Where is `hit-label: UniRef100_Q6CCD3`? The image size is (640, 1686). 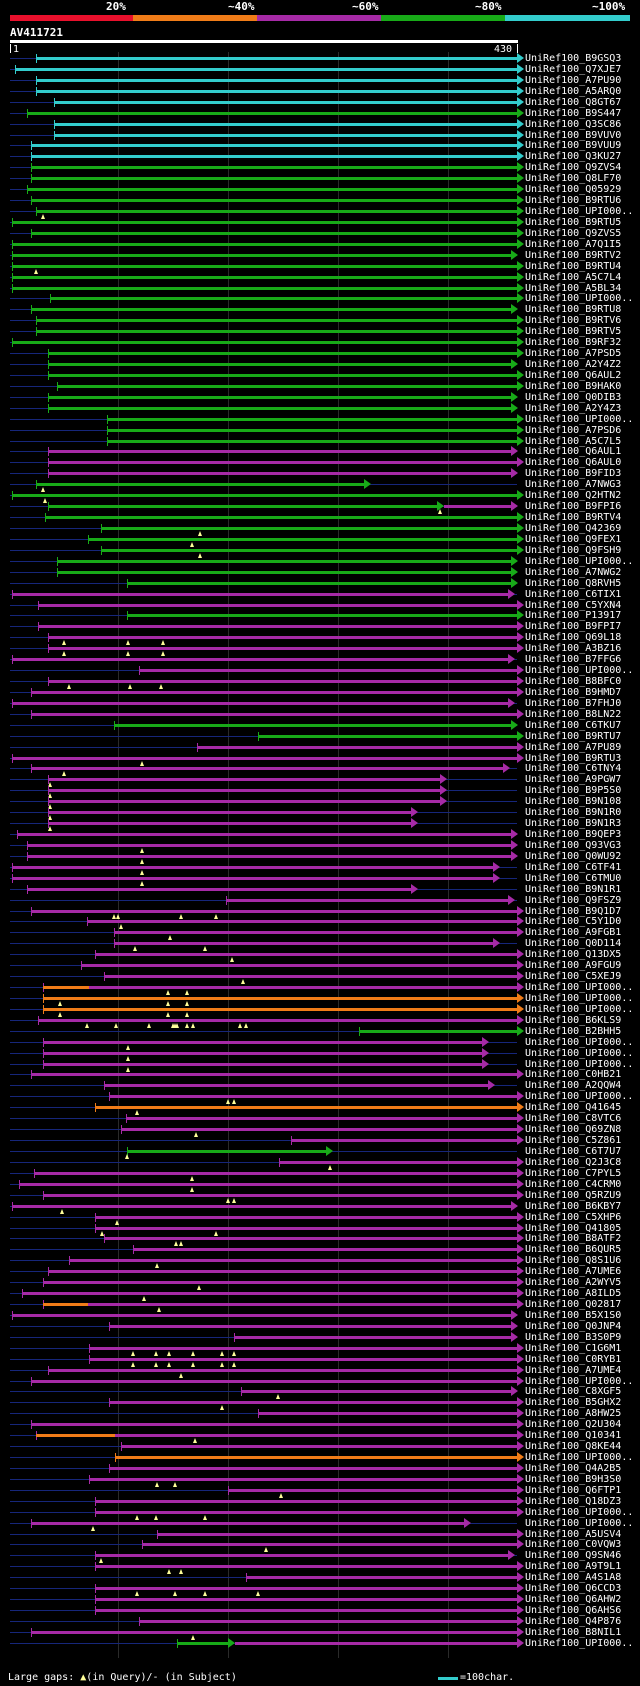 hit-label: UniRef100_Q6CCD3 is located at coordinates (573, 1588).